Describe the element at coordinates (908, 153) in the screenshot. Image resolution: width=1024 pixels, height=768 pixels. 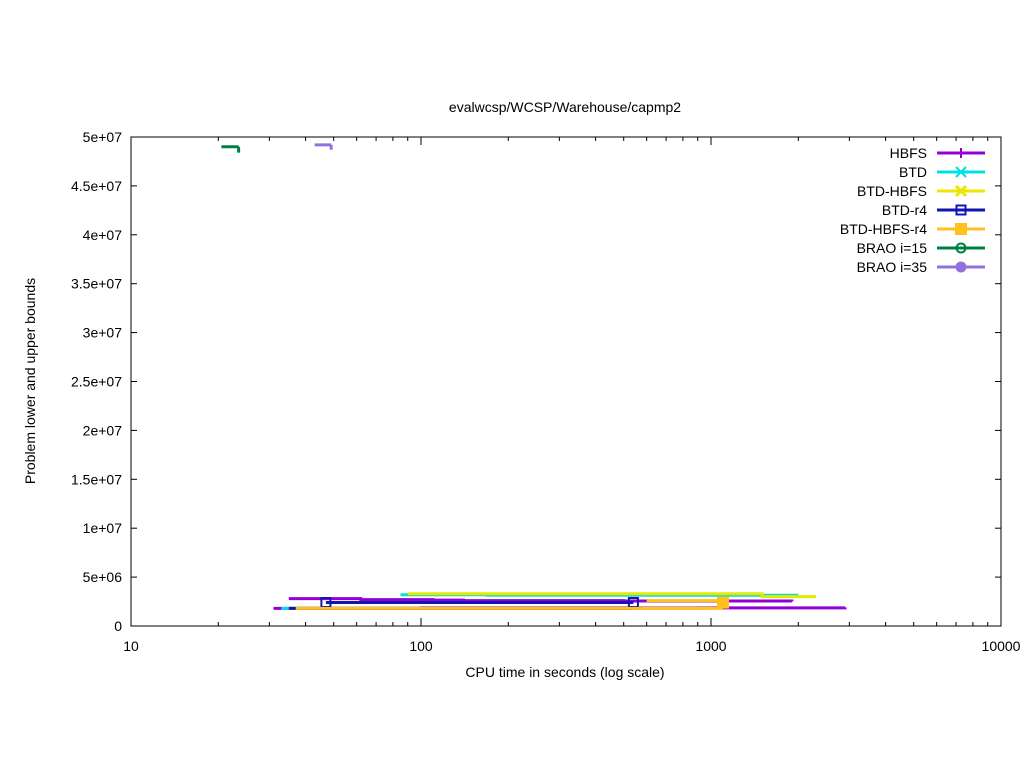
I see `legend-label: HBFS` at that location.